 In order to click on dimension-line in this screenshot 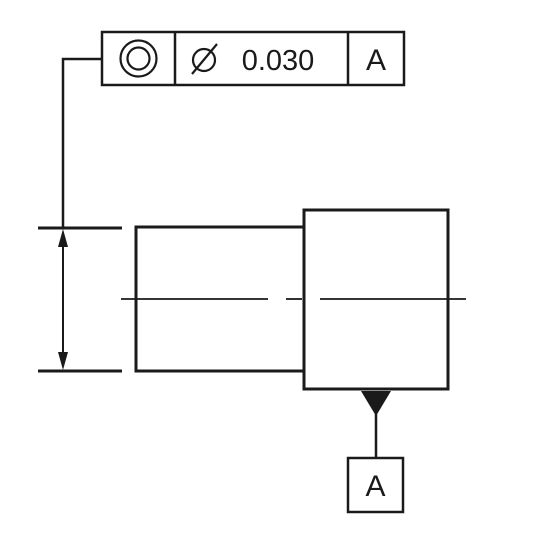, I will do `click(63, 299)`.